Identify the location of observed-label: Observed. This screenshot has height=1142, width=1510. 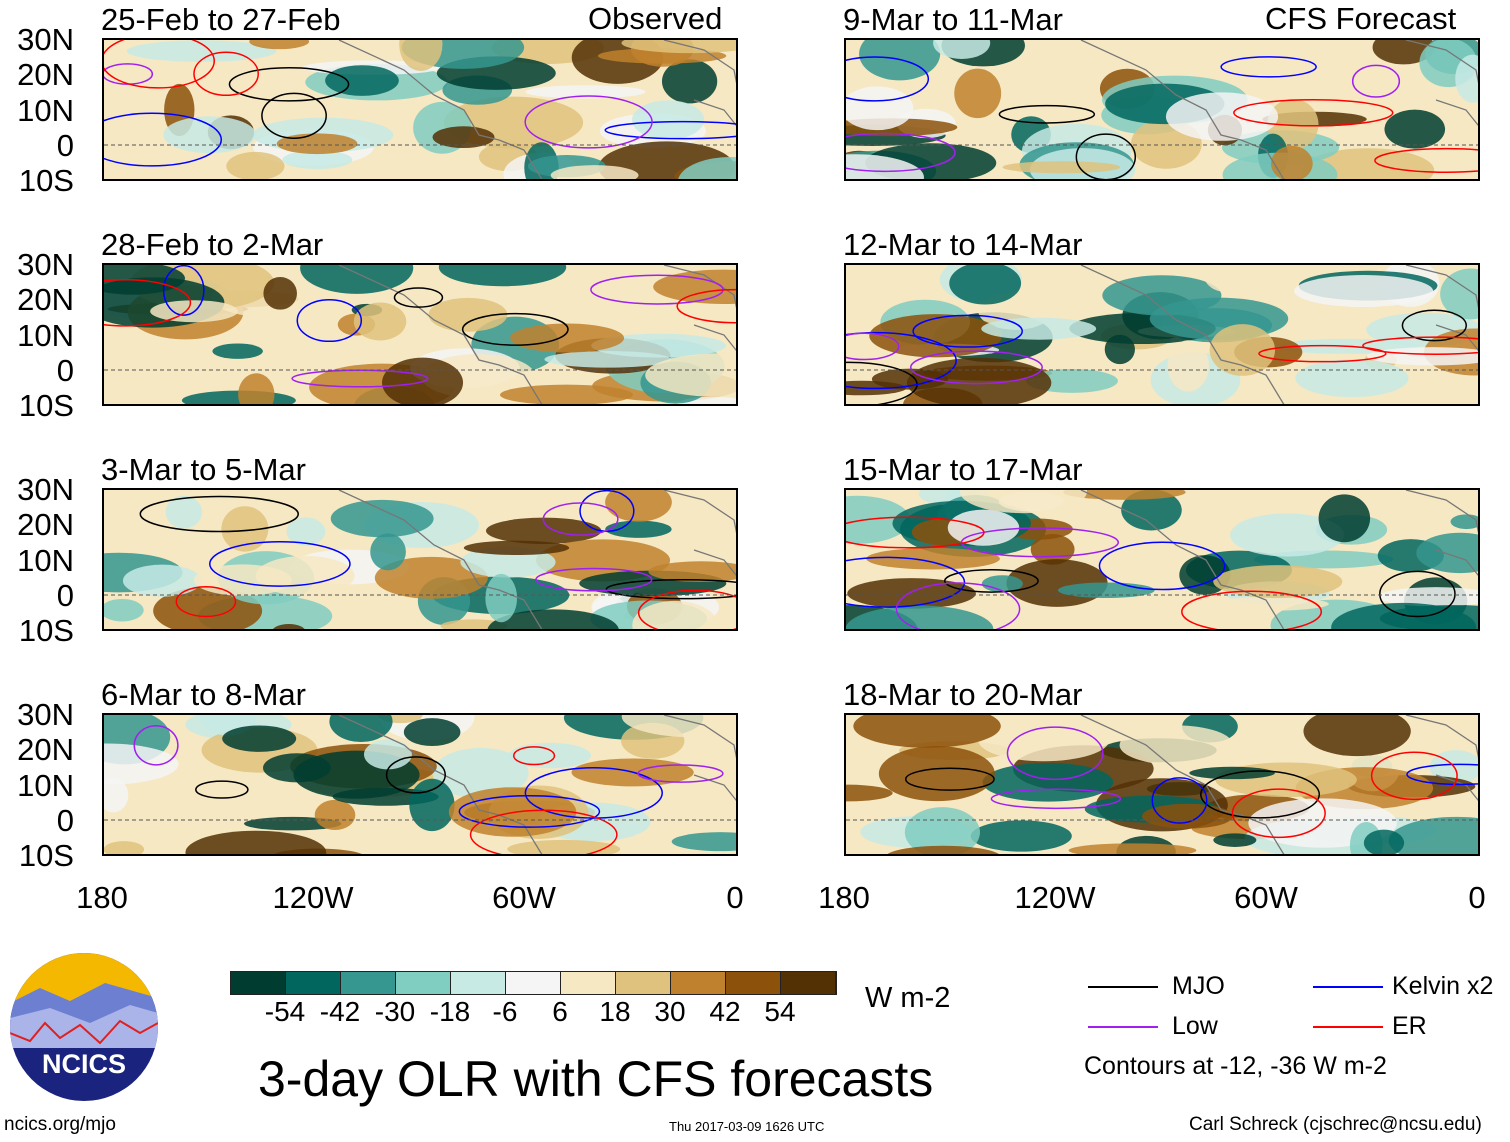
(655, 18).